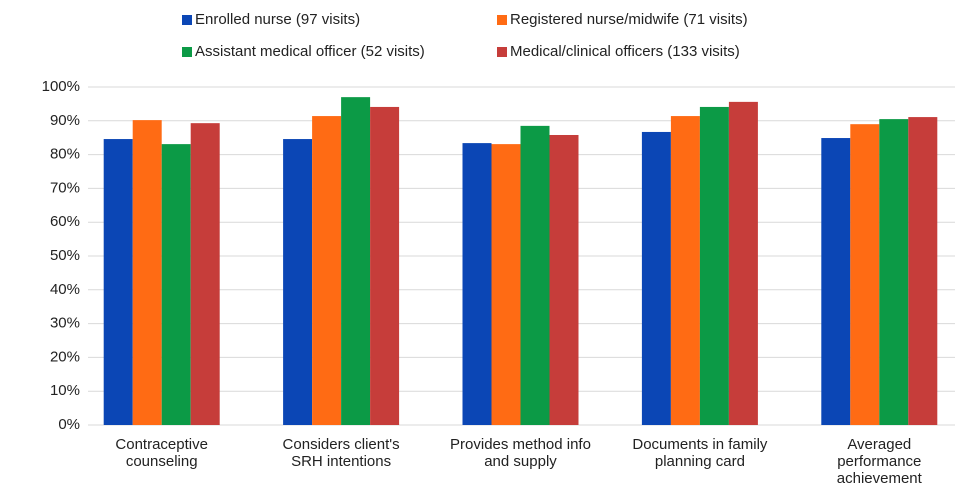  What do you see at coordinates (65, 255) in the screenshot?
I see `y-tick-label: 50%` at bounding box center [65, 255].